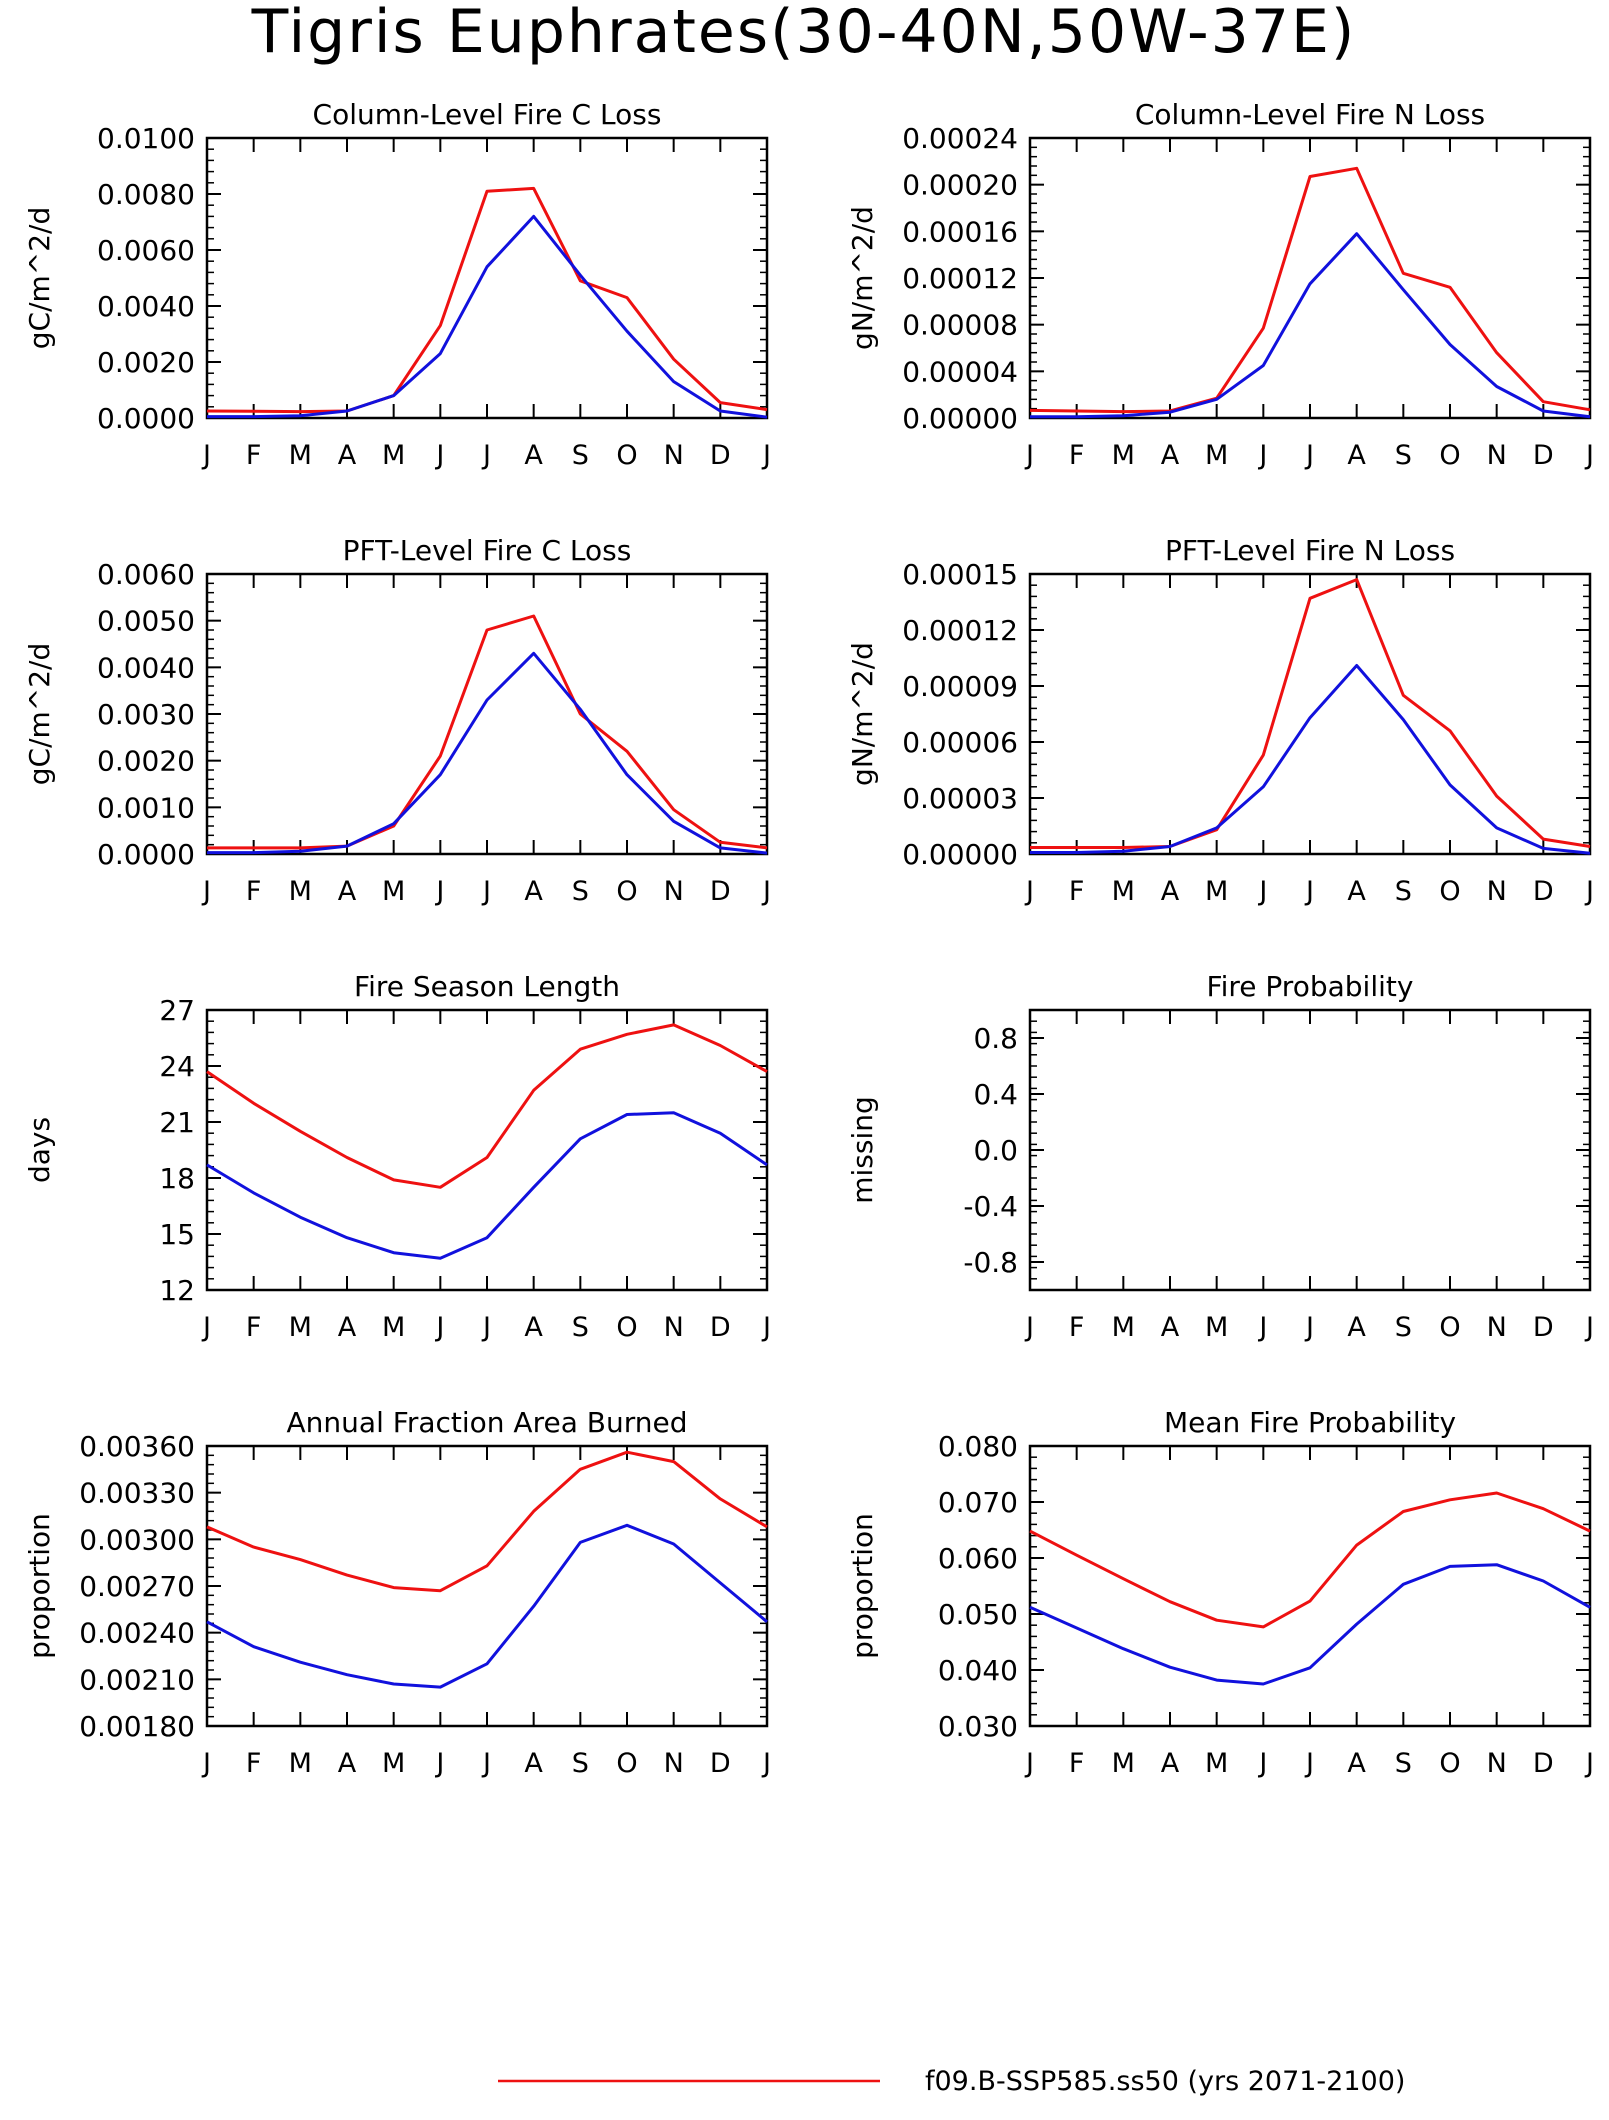  I want to click on chart-title: Annual Fraction Area Burned, so click(487, 1422).